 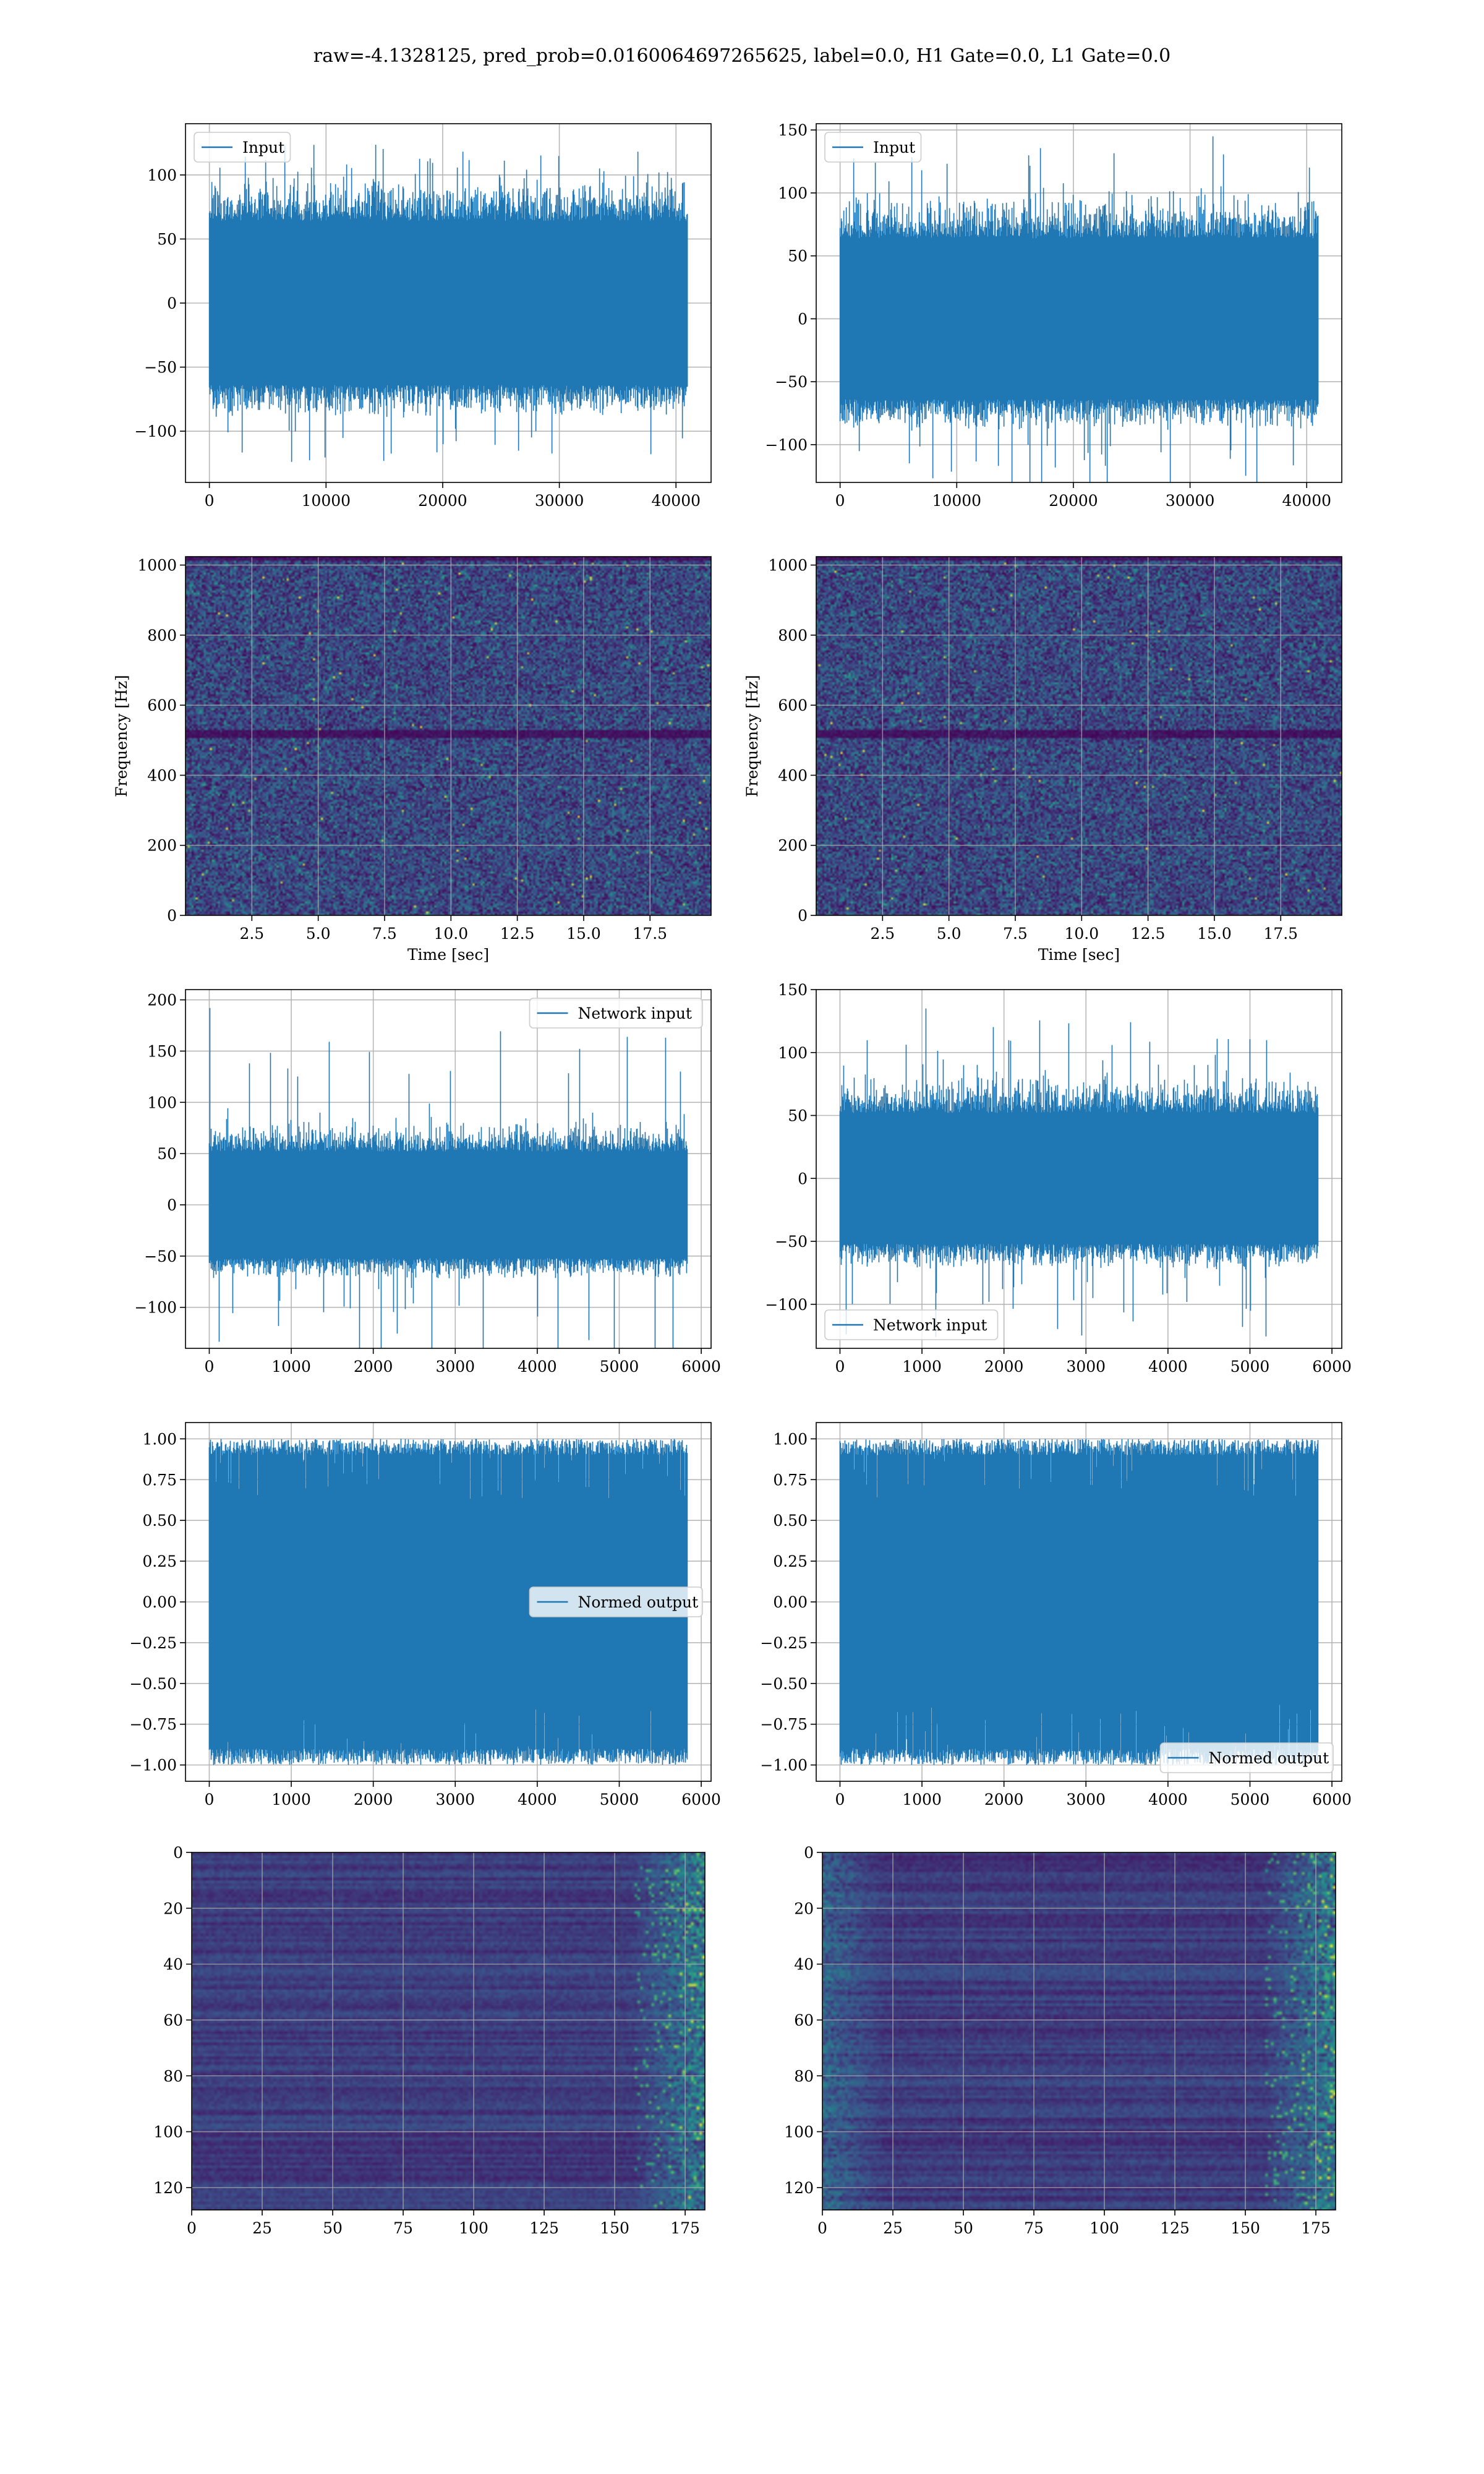 I want to click on x-tick-label: 30000, so click(x=1190, y=501).